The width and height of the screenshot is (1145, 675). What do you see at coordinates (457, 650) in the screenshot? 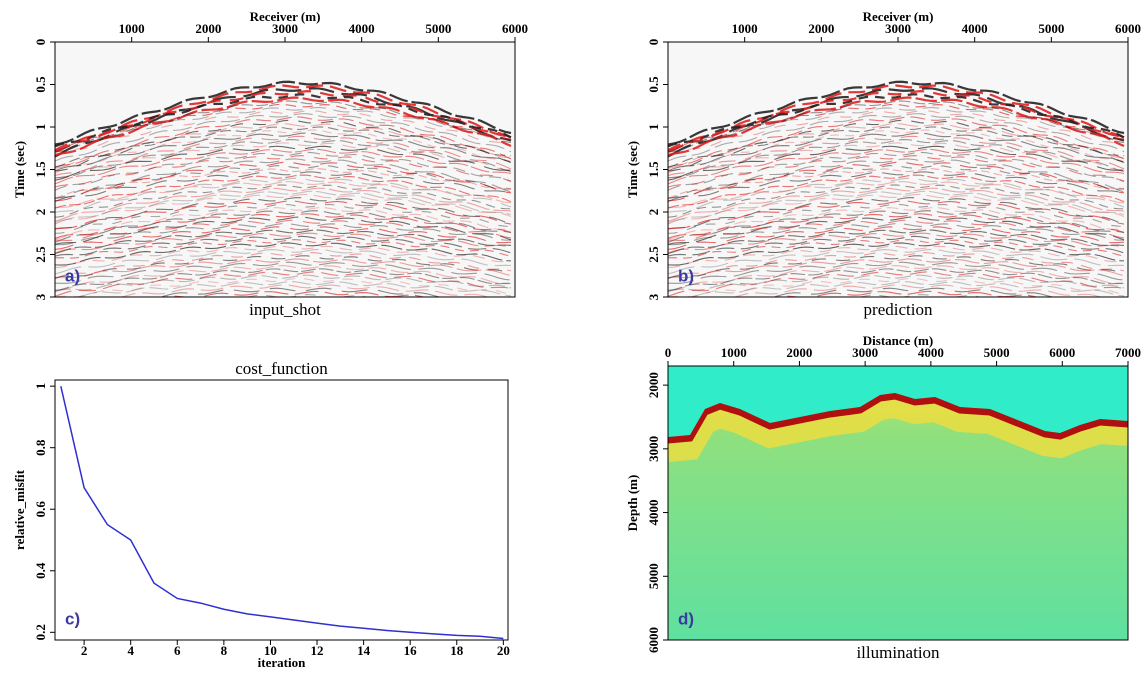
I see `x-tick-label: 18` at bounding box center [457, 650].